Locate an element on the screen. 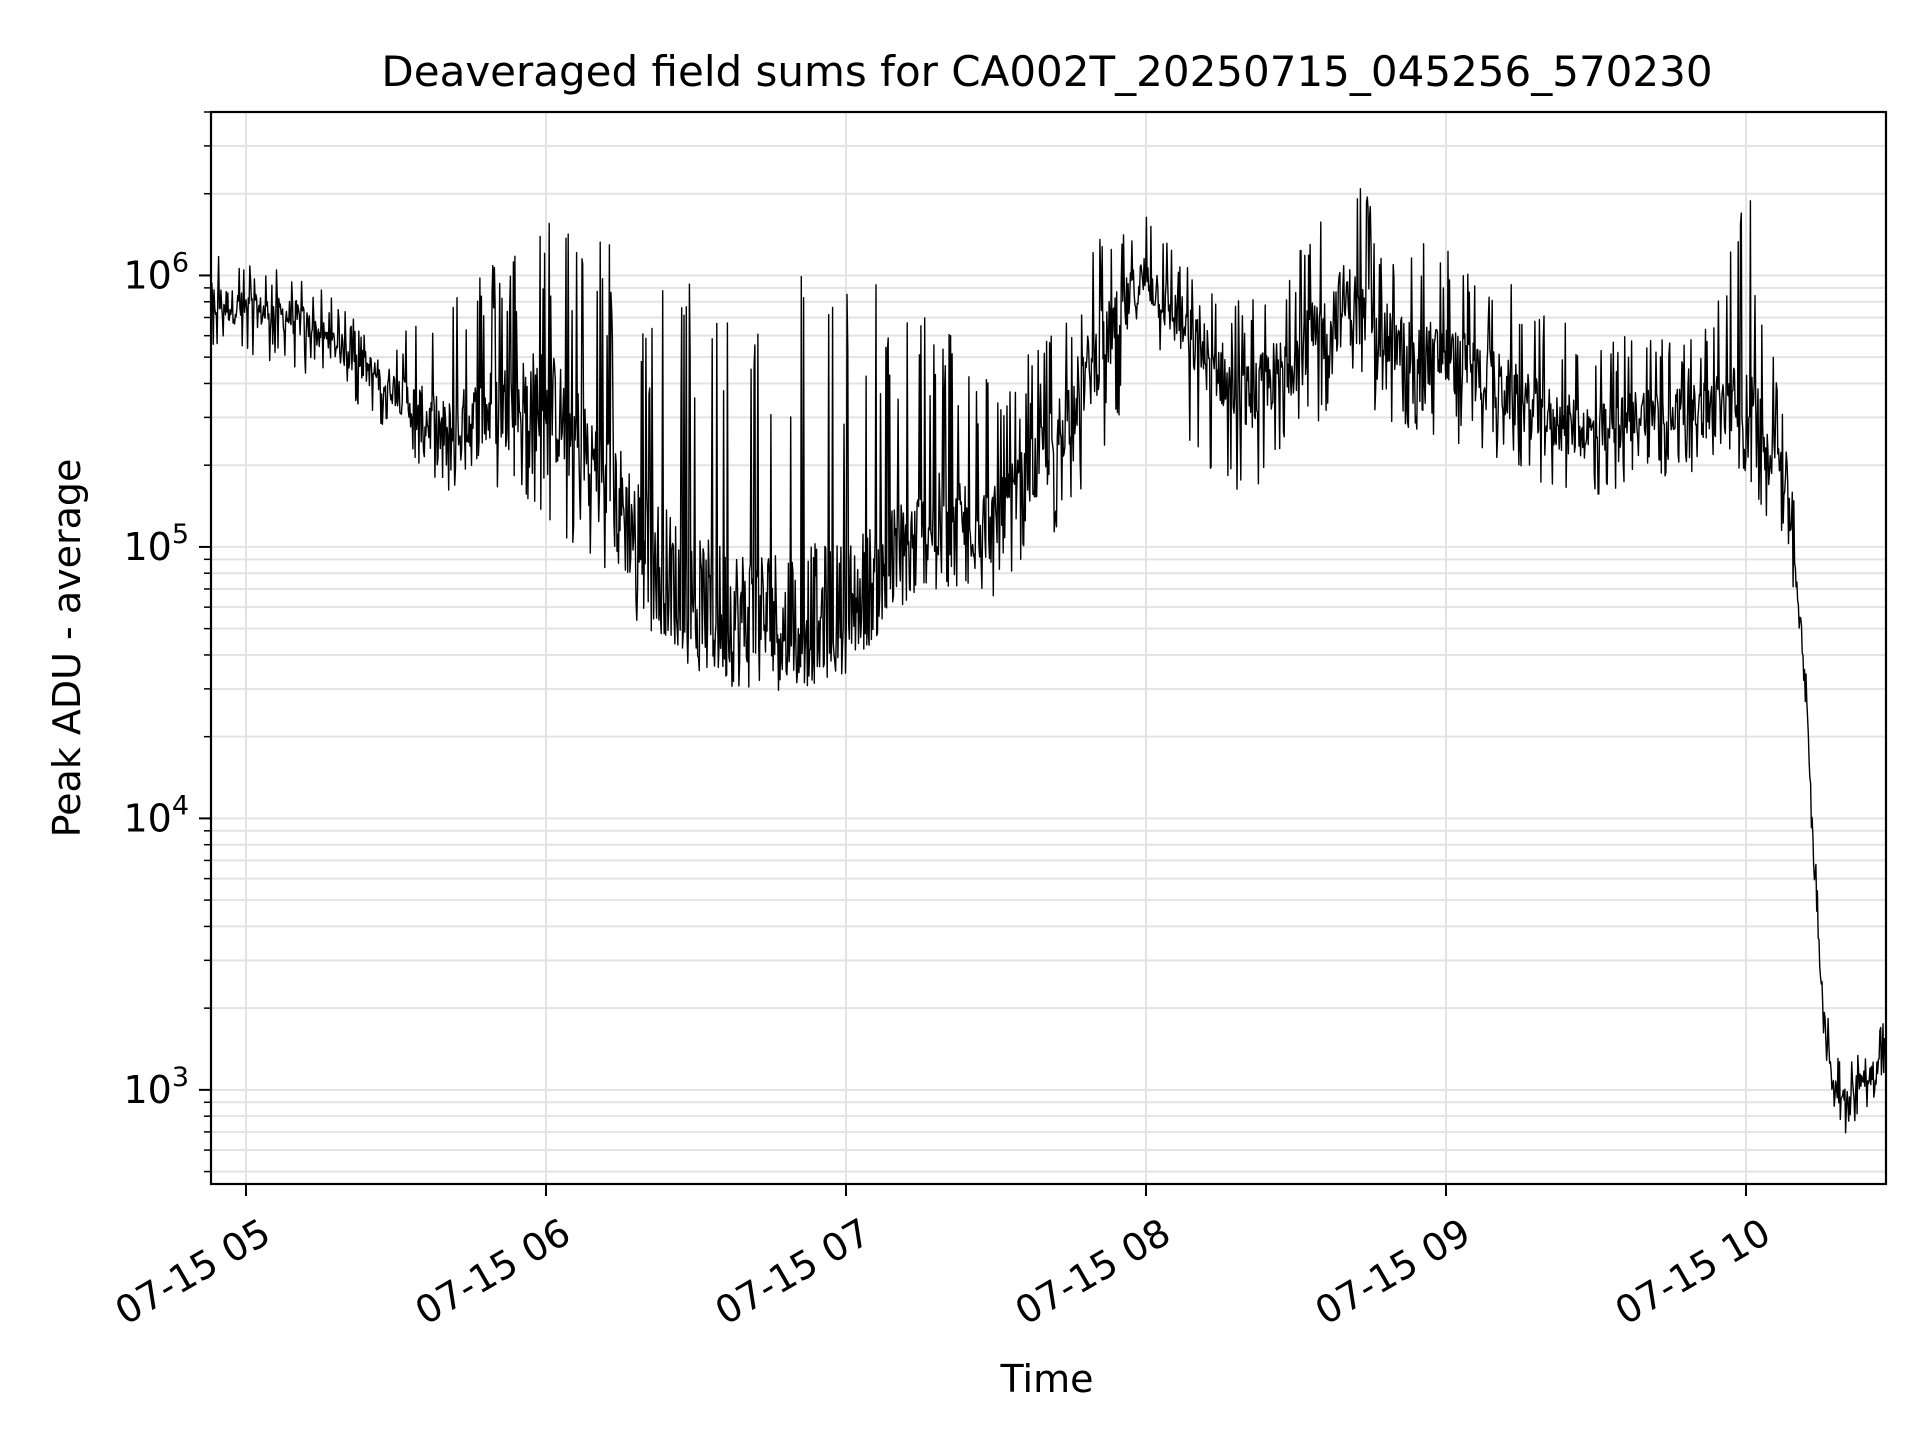 This screenshot has width=1920, height=1440. x-axis-label: Time is located at coordinates (1047, 1379).